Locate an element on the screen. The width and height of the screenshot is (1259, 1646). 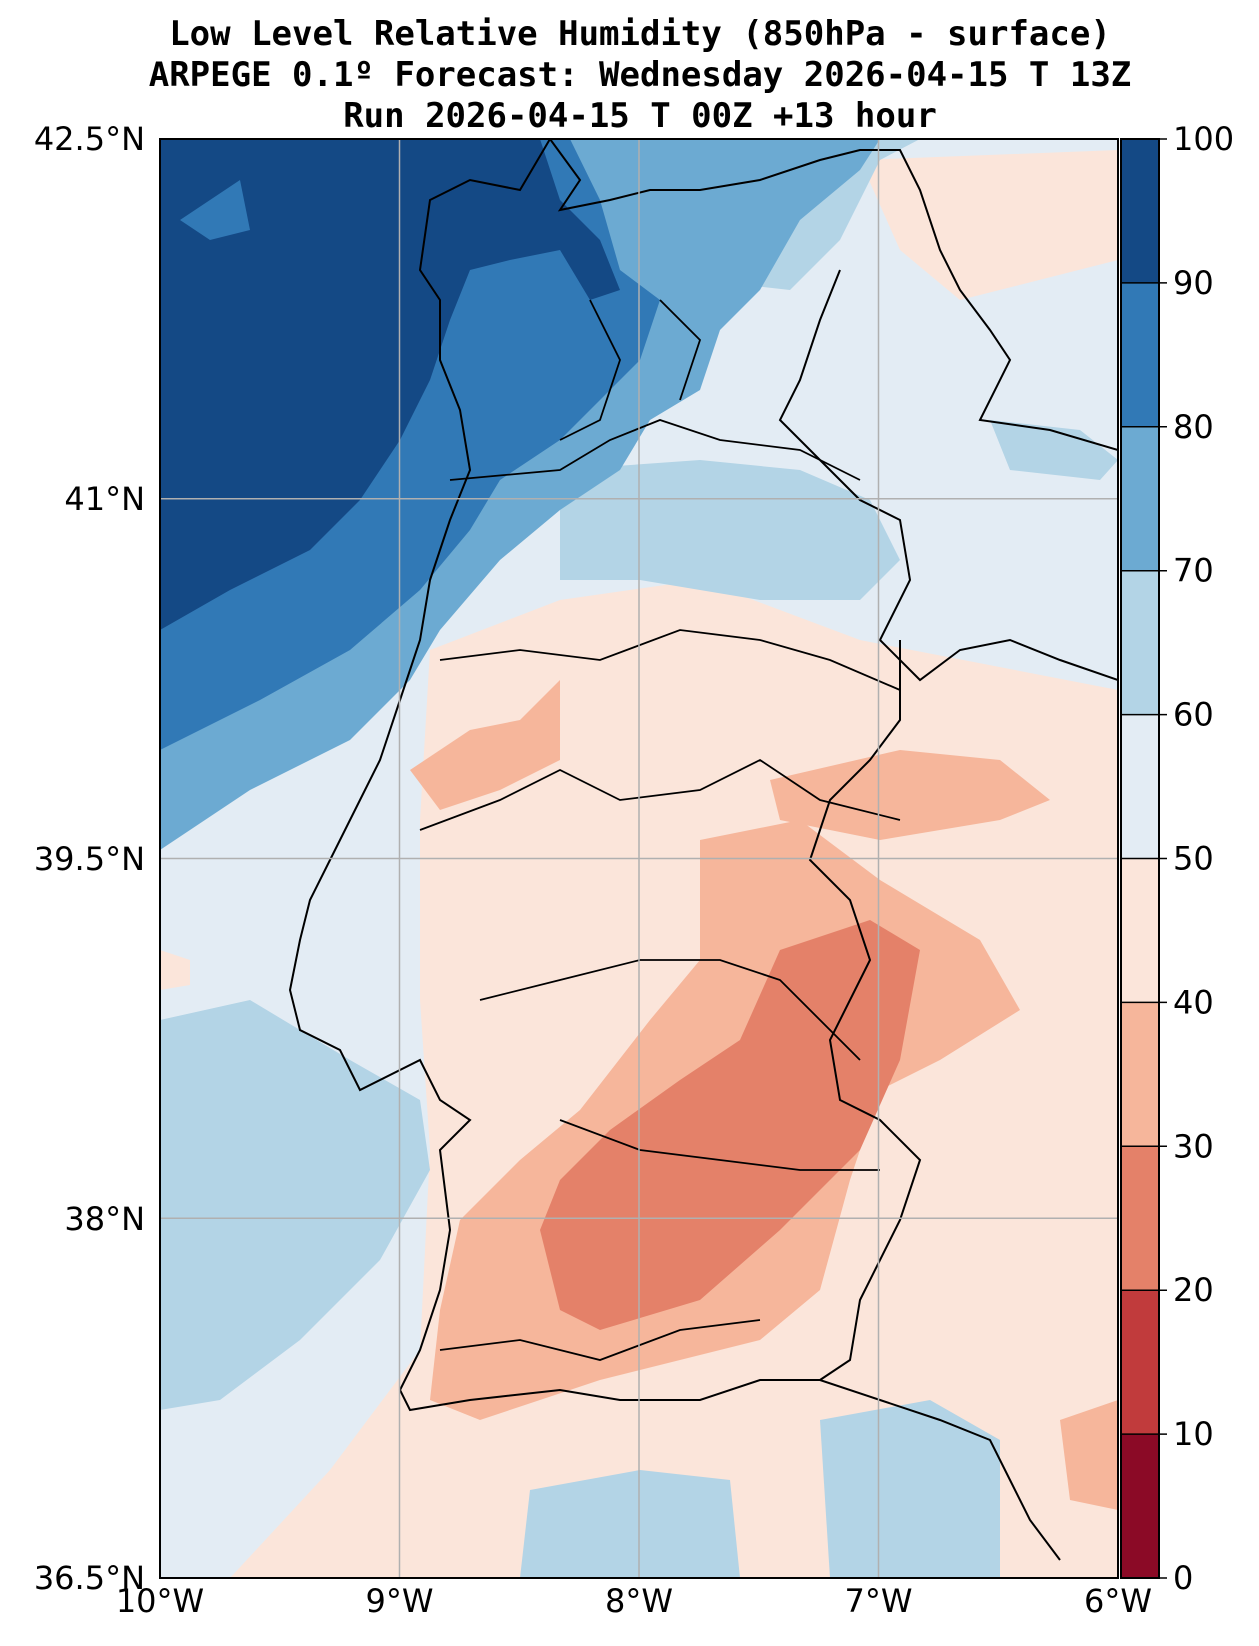
rh-band-40-50-west is located at coordinates (175, 970).